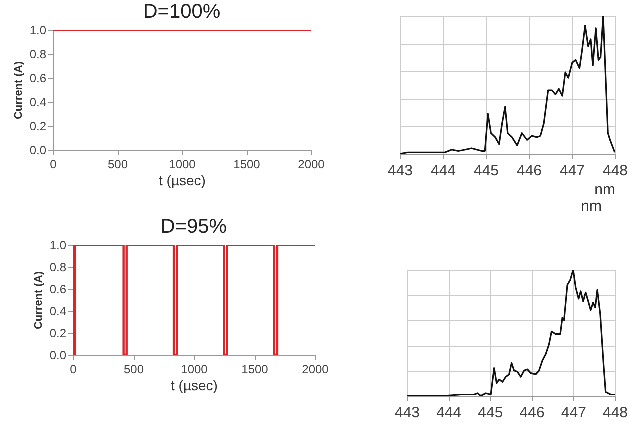  I want to click on x-axis-title: nm, so click(605, 190).